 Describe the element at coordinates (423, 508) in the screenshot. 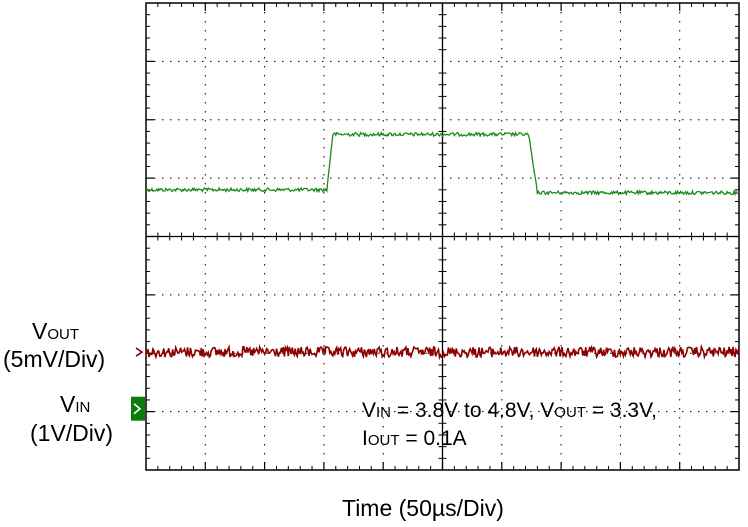

I see `x-axis-label: Time (50µs/Div)` at that location.